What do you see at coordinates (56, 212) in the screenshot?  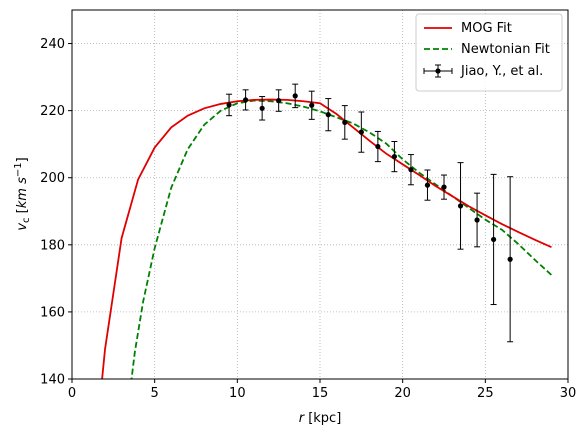 I see `y-axis-ticks: 140 160 180 200 220 240` at bounding box center [56, 212].